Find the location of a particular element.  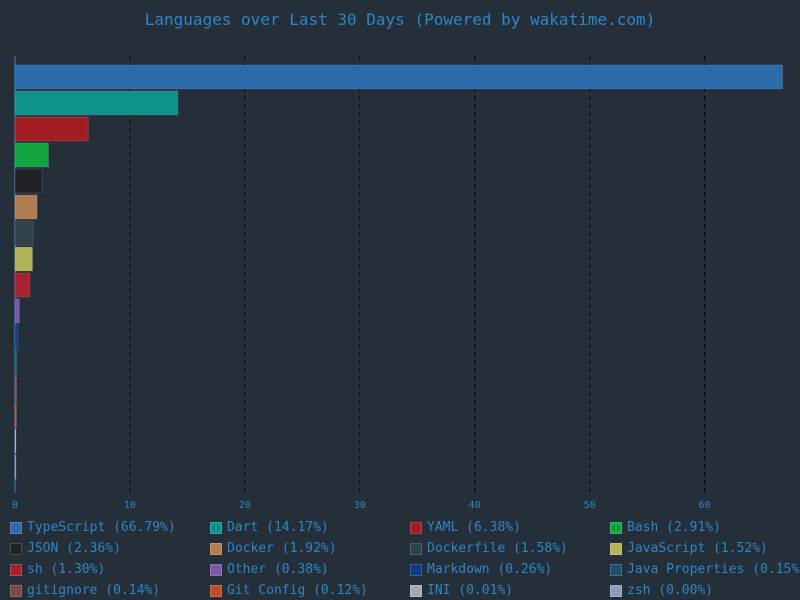

bar-dart is located at coordinates (96, 103).